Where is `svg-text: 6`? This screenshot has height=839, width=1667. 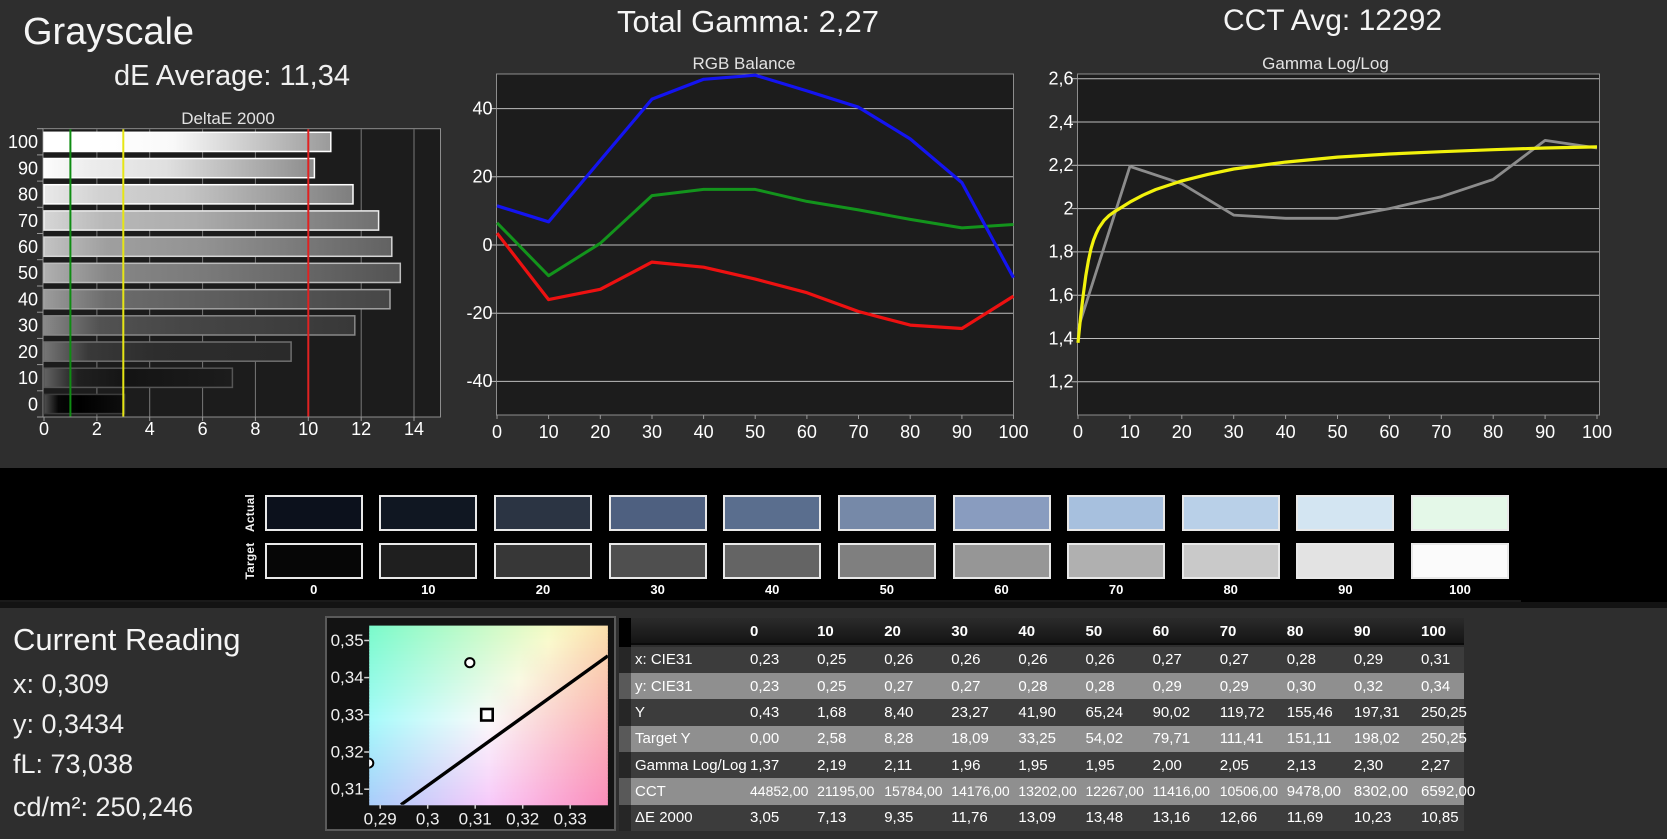 svg-text: 6 is located at coordinates (203, 429).